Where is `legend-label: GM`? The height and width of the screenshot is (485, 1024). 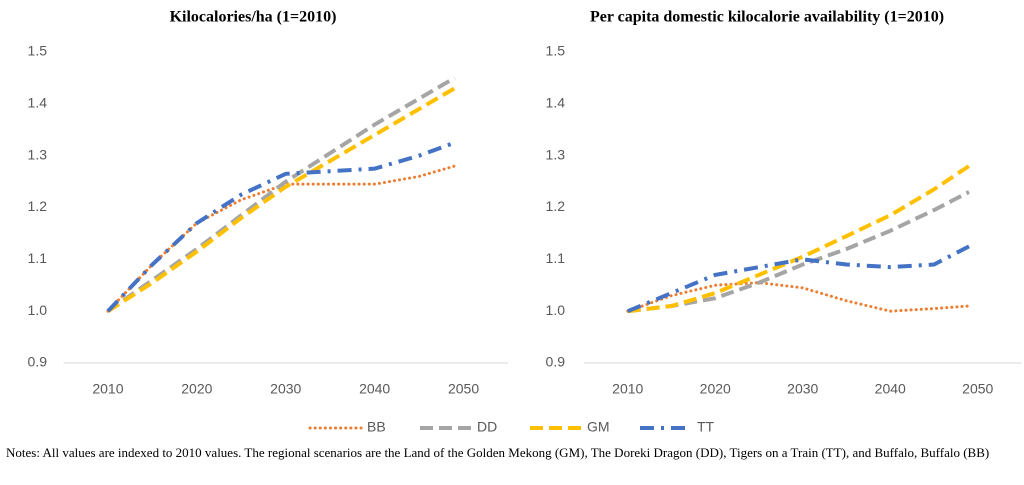
legend-label: GM is located at coordinates (598, 427).